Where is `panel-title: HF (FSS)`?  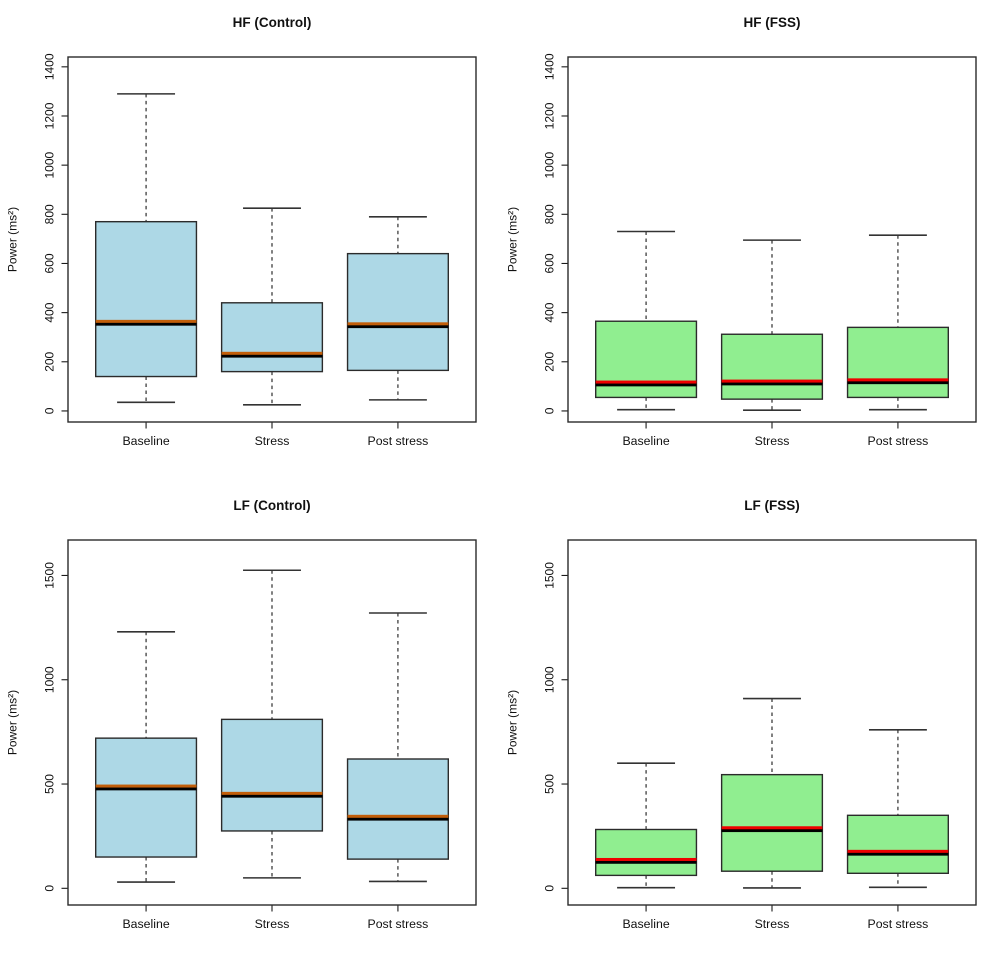
panel-title: HF (FSS) is located at coordinates (772, 22).